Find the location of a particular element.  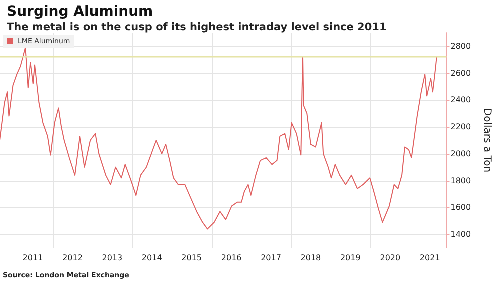

x-tick-label: 2016 is located at coordinates (231, 258).